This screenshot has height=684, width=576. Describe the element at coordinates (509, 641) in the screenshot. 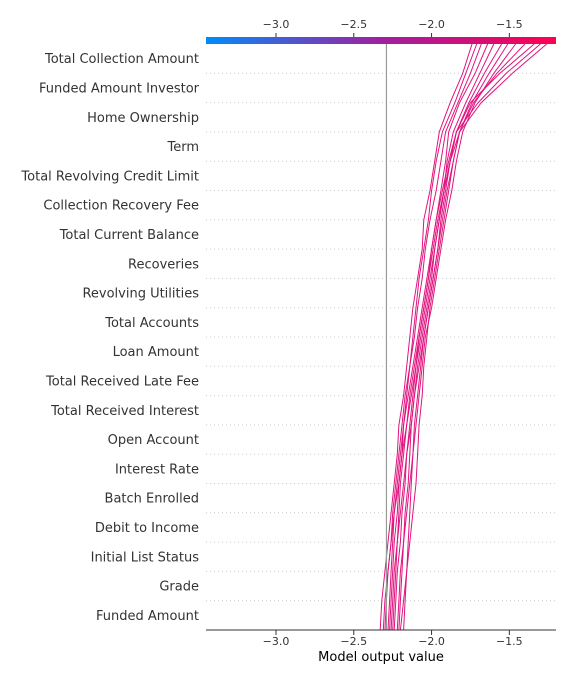

I see `bottom-tick-label: −1.5` at that location.